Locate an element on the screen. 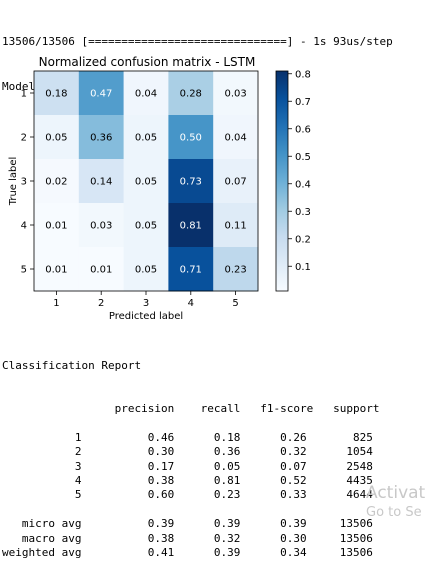 This screenshot has width=426, height=575. colorbar-tick-label: 0.7 is located at coordinates (303, 102).